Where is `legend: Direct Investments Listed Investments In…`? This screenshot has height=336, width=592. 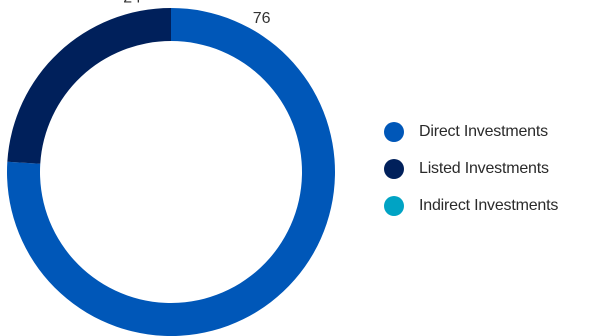
legend: Direct Investments Listed Investments In… is located at coordinates (471, 177).